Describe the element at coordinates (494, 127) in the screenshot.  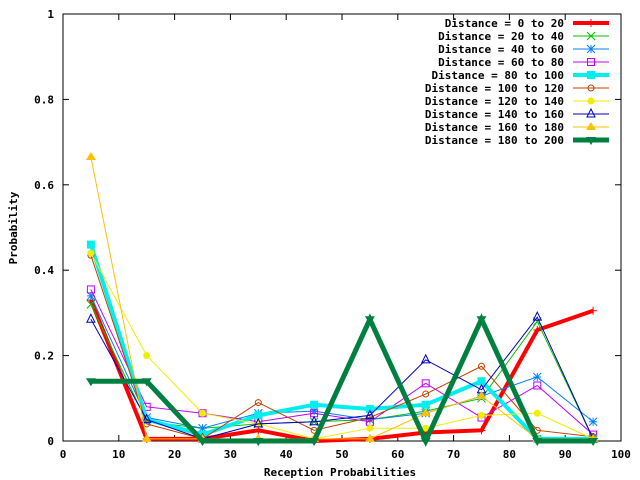
I see `legend-label: Distance = 160 to 180` at that location.